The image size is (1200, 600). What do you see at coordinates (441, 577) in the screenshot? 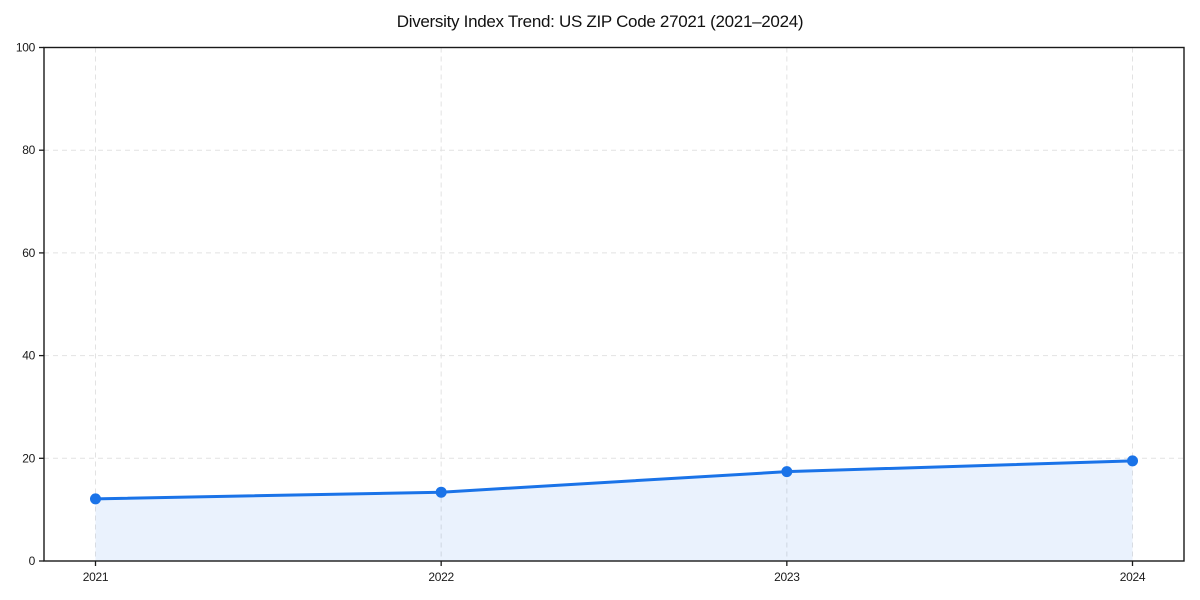
I see `x-tick-label: 2022` at bounding box center [441, 577].